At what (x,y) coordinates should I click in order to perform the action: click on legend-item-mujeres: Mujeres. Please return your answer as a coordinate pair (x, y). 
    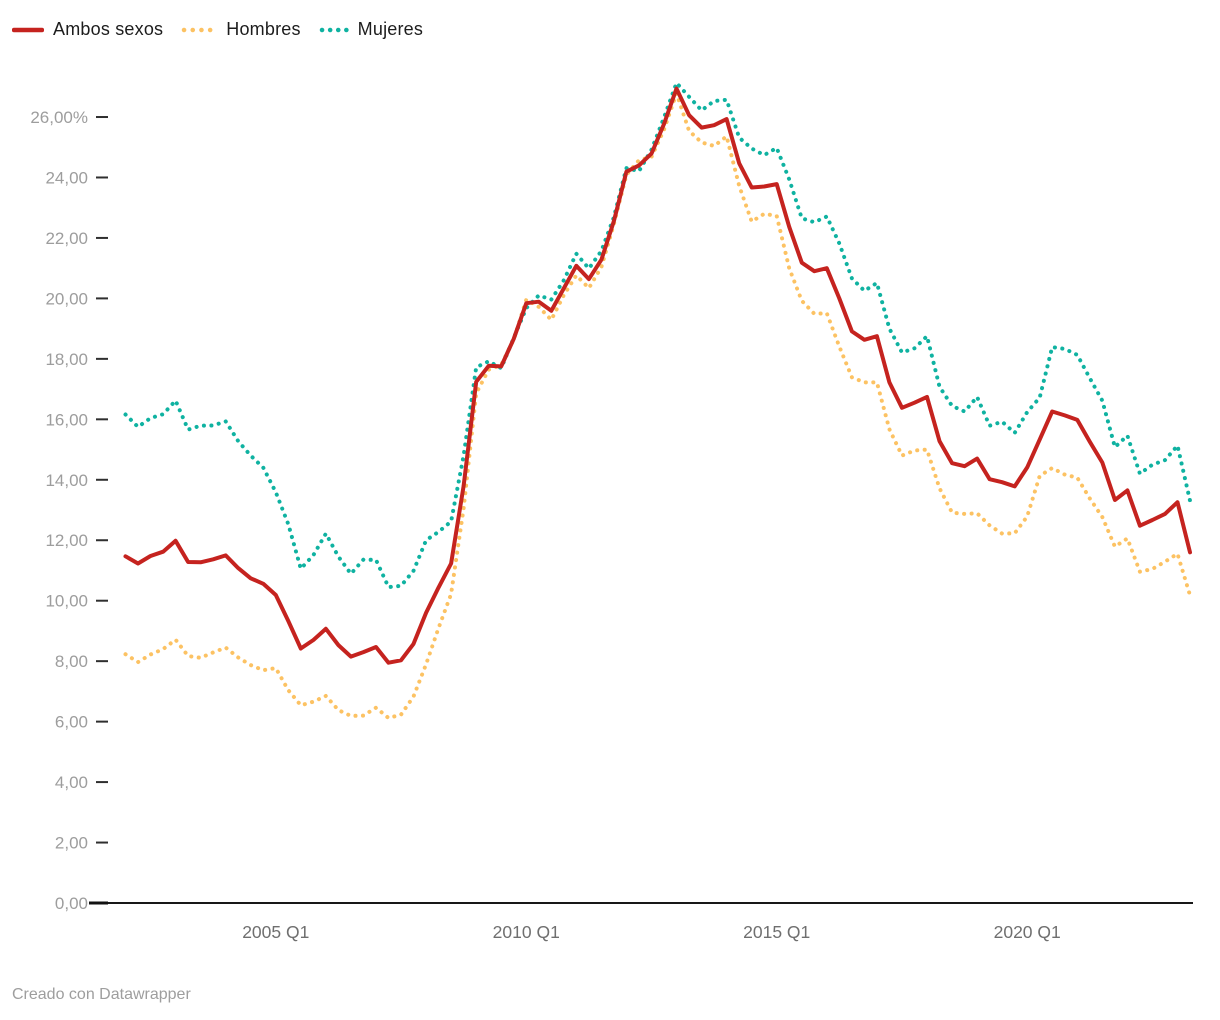
    Looking at the image, I should click on (371, 29).